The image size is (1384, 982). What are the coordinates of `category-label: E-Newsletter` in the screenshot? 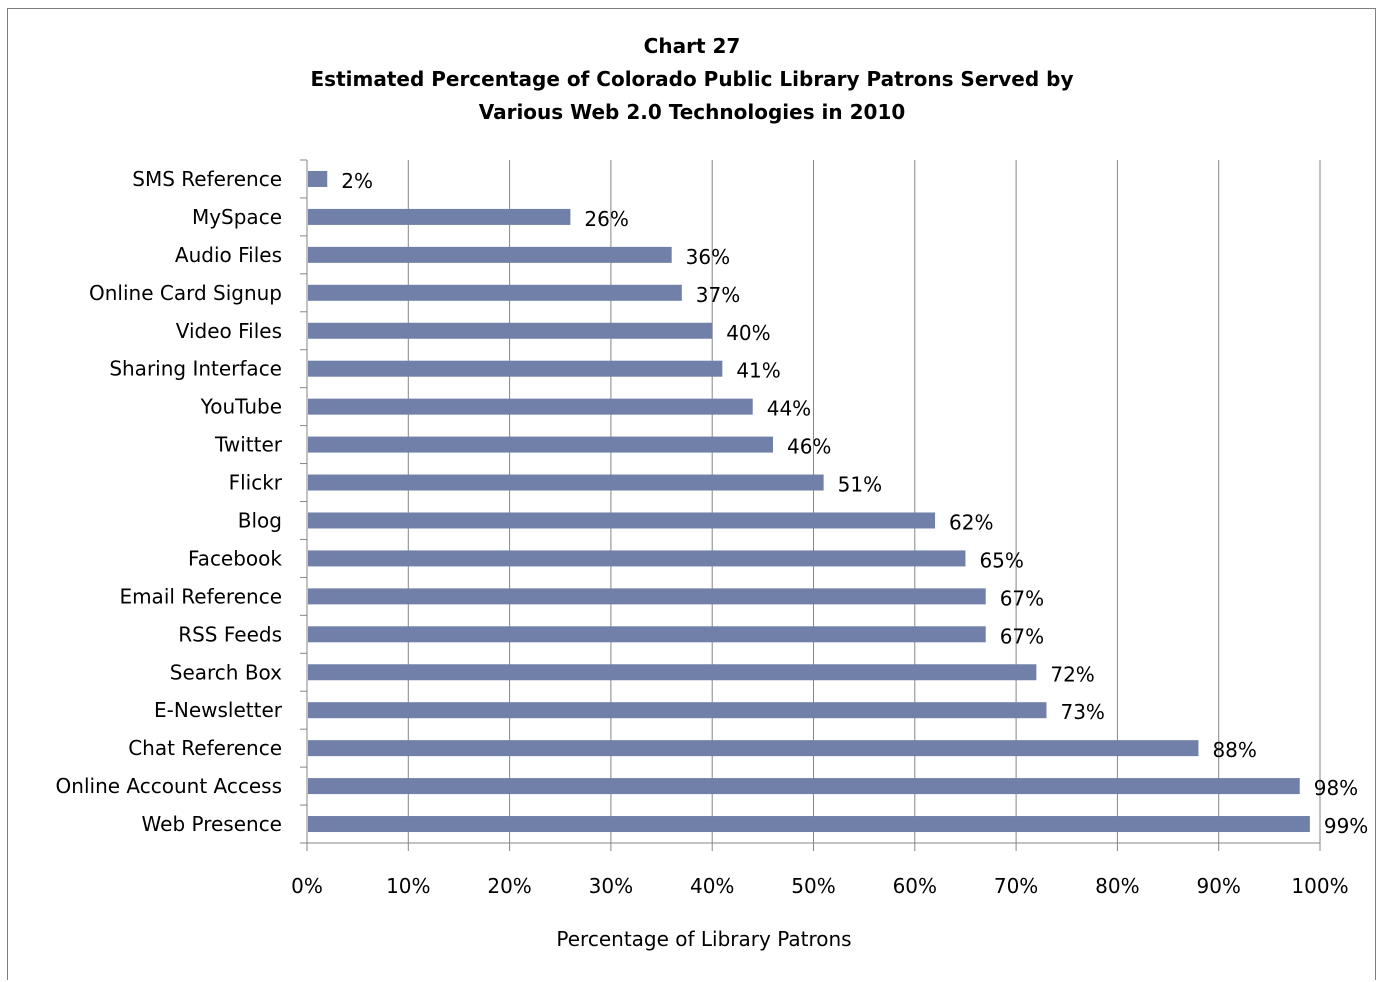 It's located at (218, 710).